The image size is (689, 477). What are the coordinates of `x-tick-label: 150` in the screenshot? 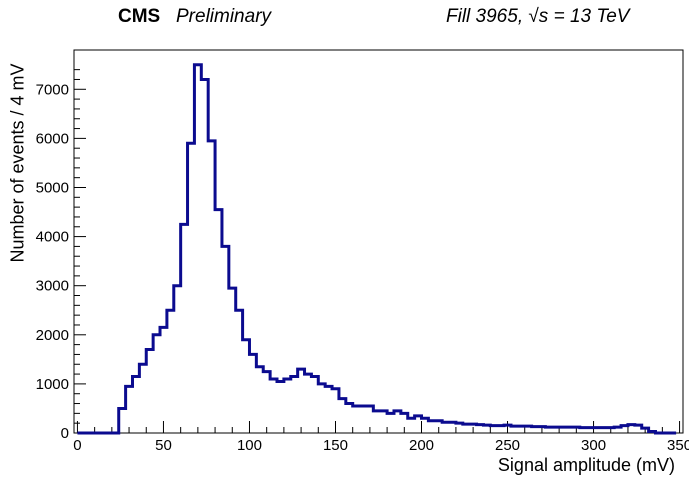 It's located at (335, 445).